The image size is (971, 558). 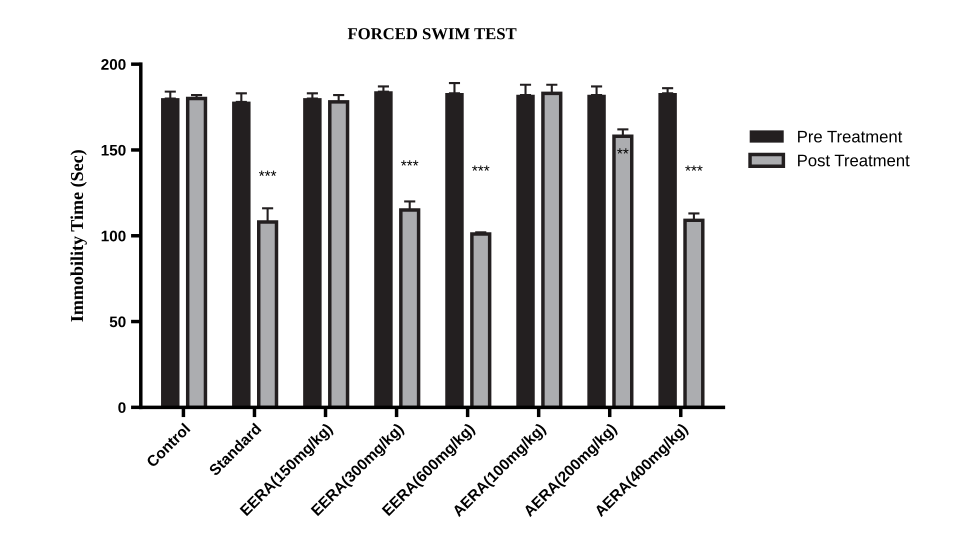 I want to click on chart-title: FORCED SWIM TEST, so click(x=432, y=34).